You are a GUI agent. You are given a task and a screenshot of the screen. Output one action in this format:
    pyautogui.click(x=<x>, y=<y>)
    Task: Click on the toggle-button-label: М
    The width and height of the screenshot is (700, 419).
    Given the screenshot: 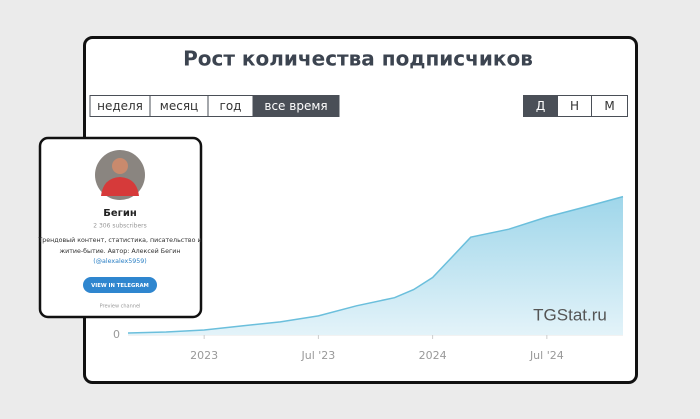 What is the action you would take?
    pyautogui.click(x=609, y=106)
    